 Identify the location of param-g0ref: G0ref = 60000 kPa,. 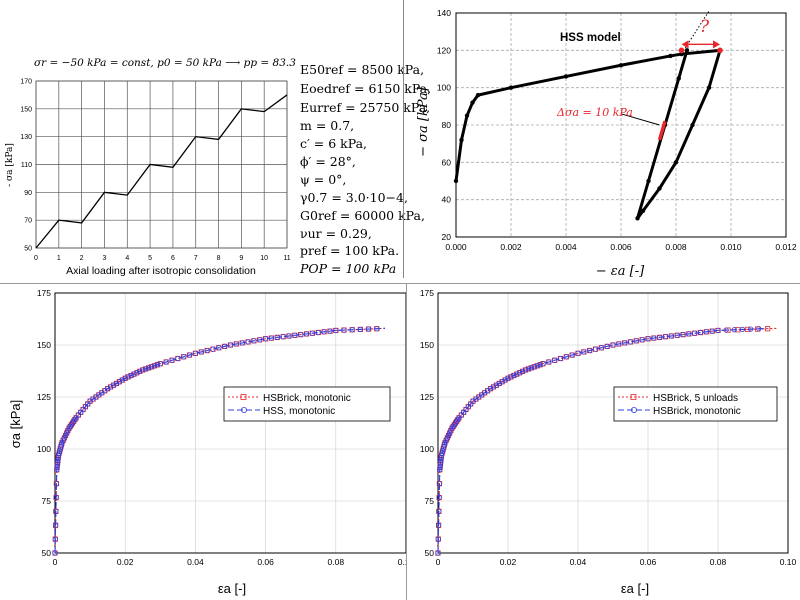
(362, 215).